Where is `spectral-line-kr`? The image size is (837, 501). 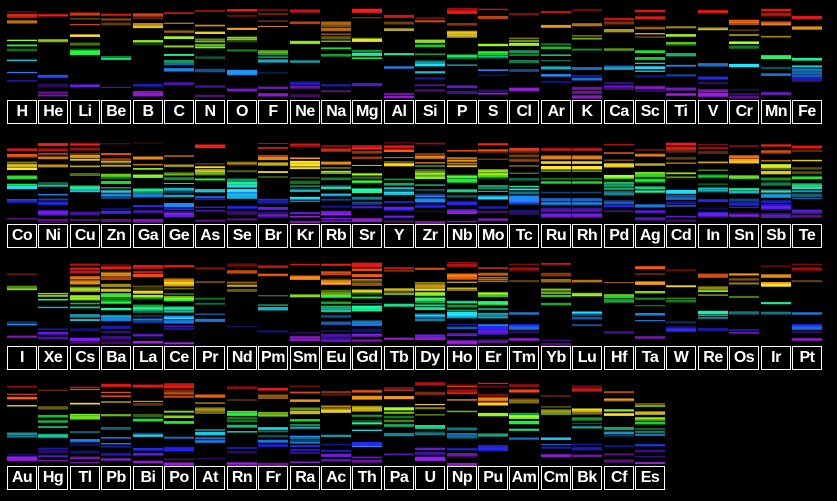 spectral-line-kr is located at coordinates (305, 178).